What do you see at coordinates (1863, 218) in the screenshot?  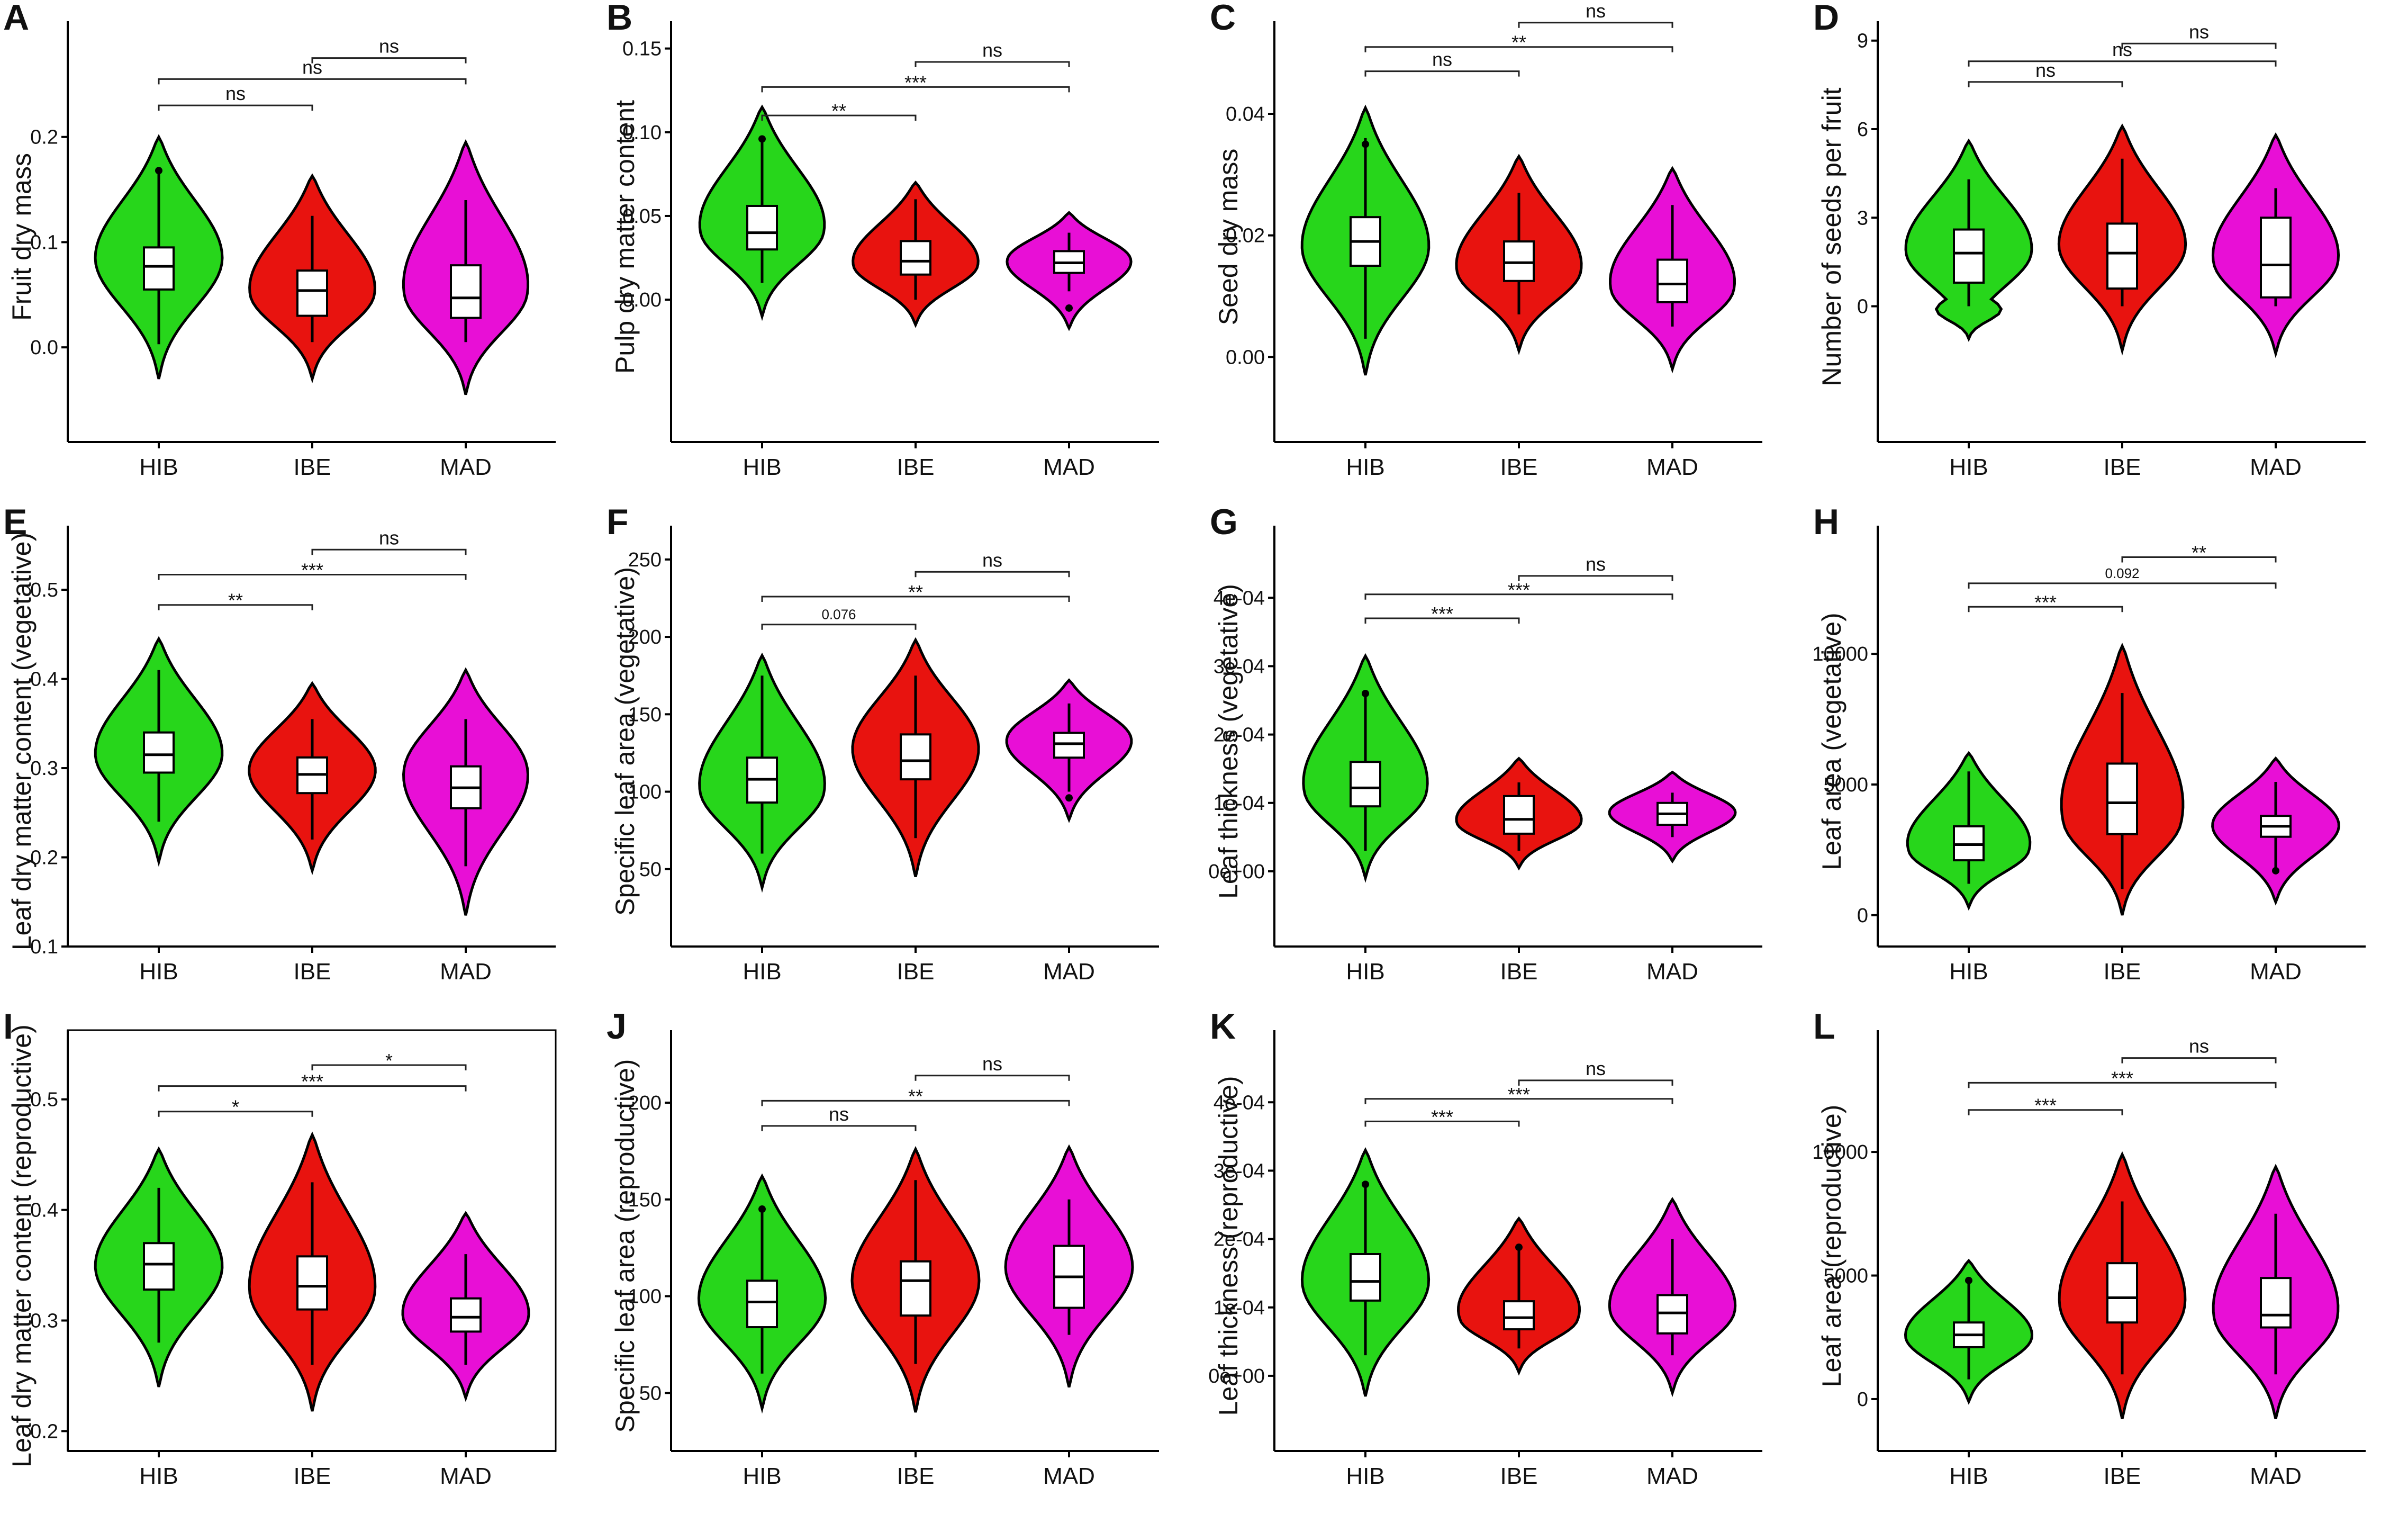 I see `y-tick-label: 3` at bounding box center [1863, 218].